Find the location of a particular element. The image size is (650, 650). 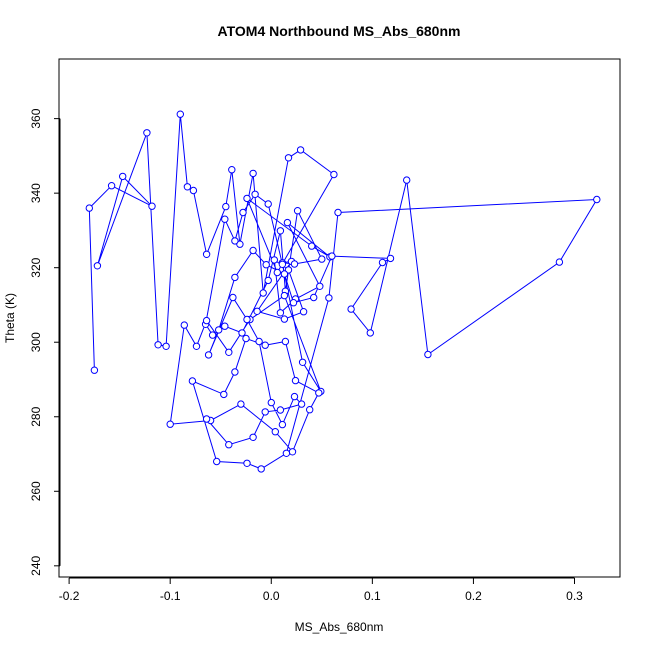

x-tick-label: 0.1 is located at coordinates (372, 596).